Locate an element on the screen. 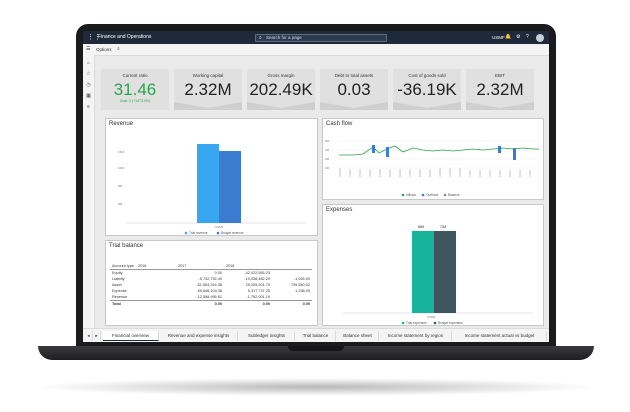  tab-income-statement-region: Income statement by region is located at coordinates (416, 336).